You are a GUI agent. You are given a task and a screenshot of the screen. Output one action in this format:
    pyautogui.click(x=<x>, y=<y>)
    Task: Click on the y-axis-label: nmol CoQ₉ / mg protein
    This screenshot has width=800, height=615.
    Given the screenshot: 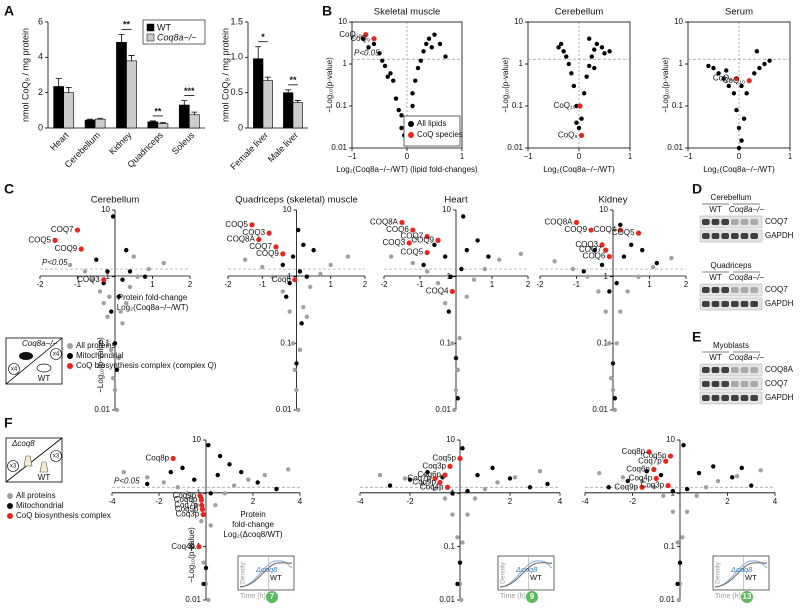 What is the action you would take?
    pyautogui.click(x=25, y=75)
    